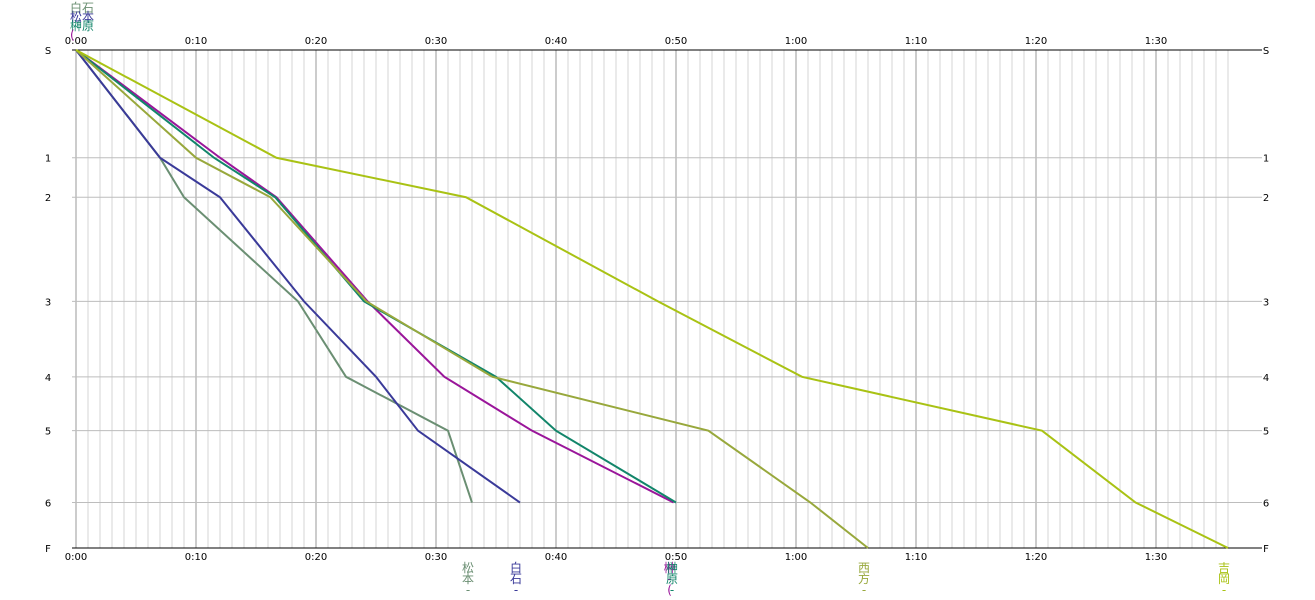  Describe the element at coordinates (1156, 41) in the screenshot. I see `x-tick-label-top: 1:30` at that location.